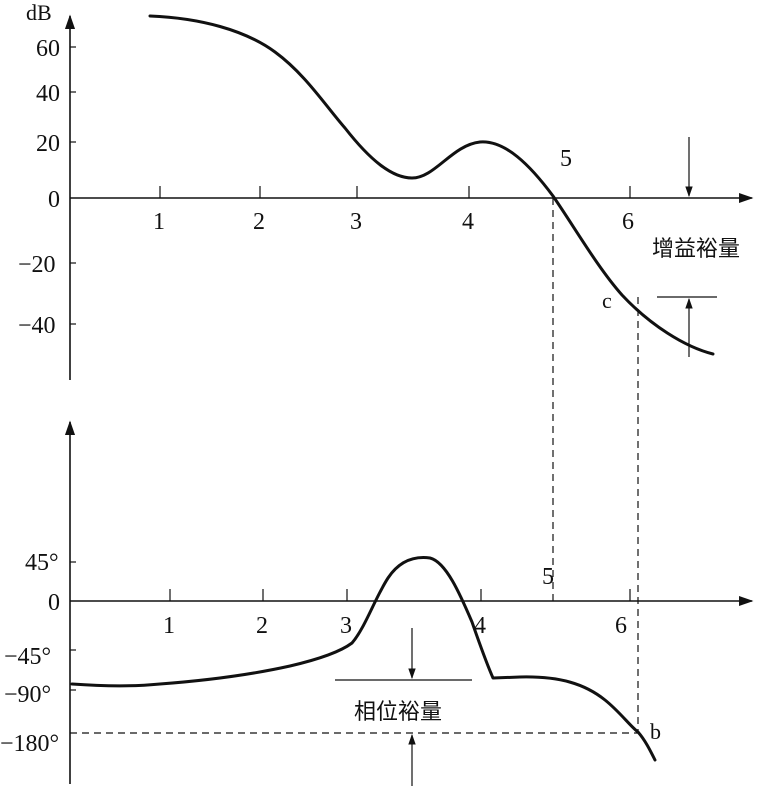 This screenshot has height=787, width=768. What do you see at coordinates (655, 731) in the screenshot?
I see `point-b-label: b` at bounding box center [655, 731].